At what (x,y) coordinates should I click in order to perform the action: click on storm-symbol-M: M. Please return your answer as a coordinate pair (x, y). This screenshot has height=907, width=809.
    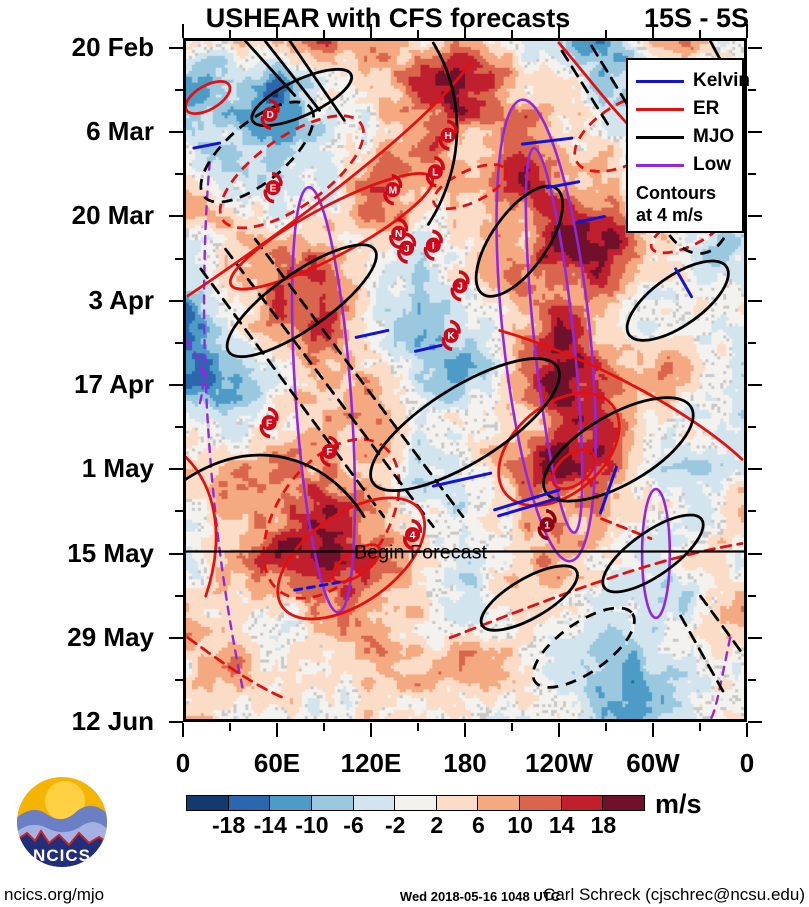
    Looking at the image, I should click on (393, 190).